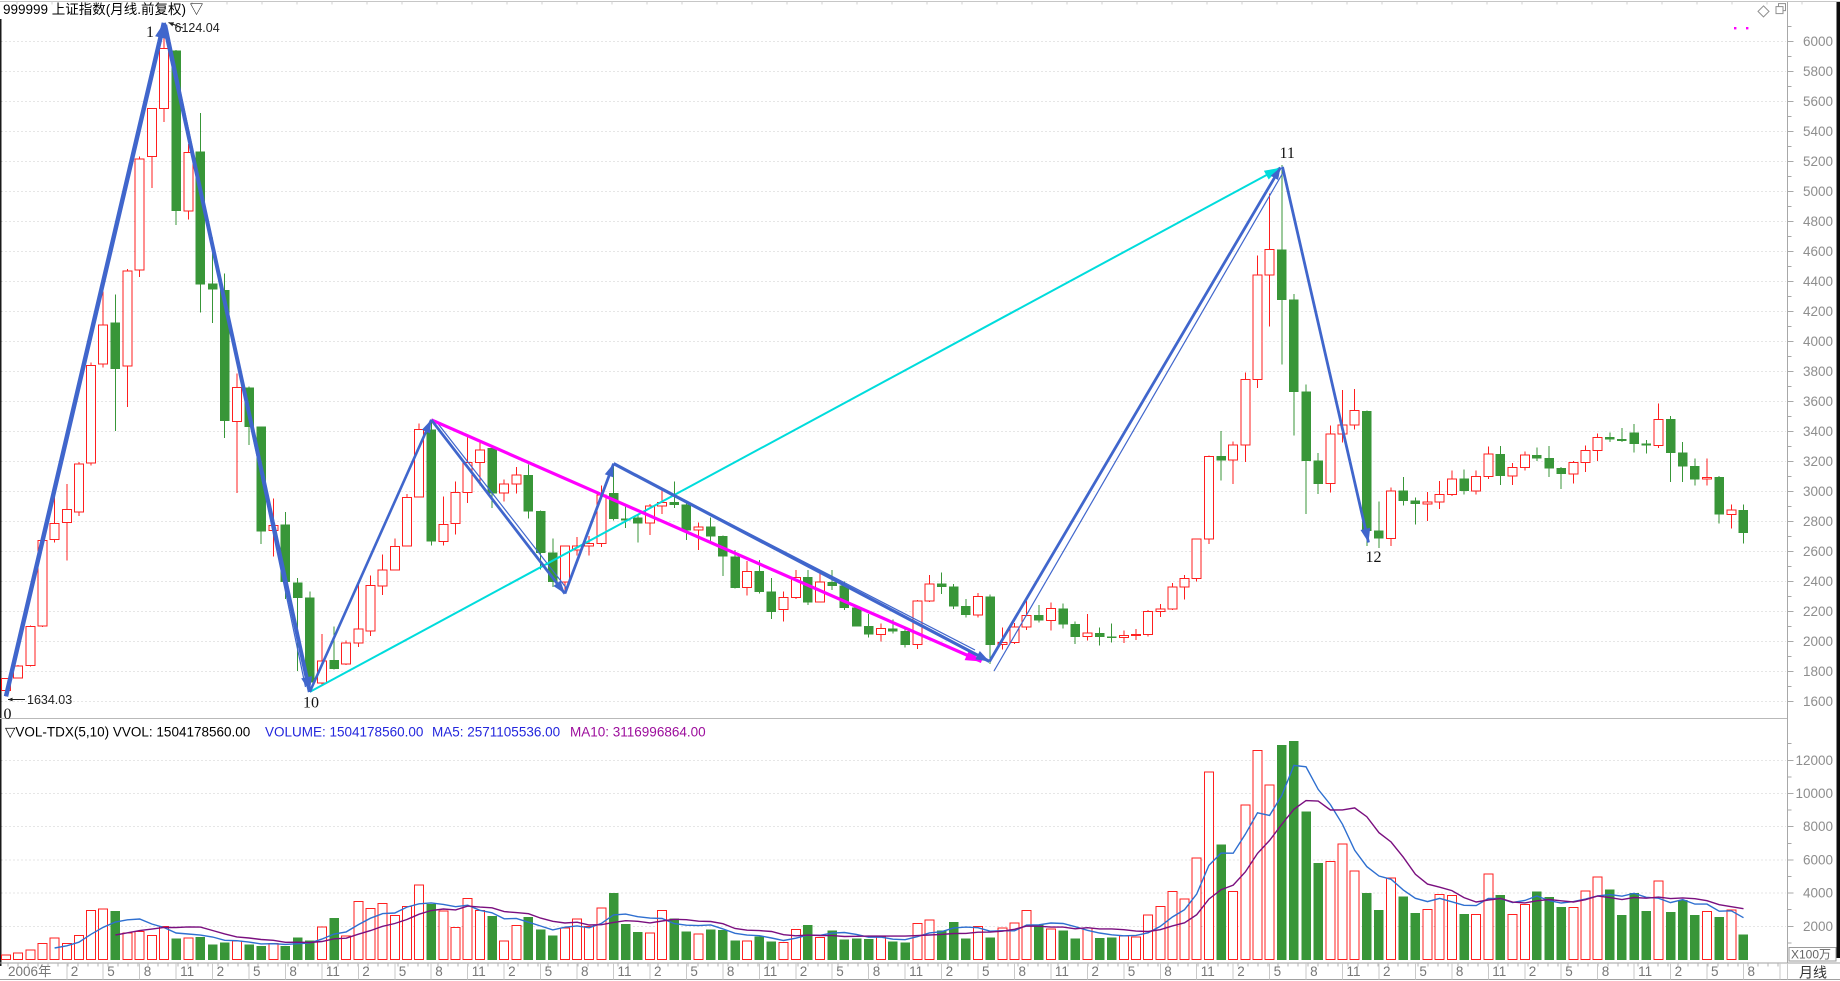 The image size is (1840, 981). Describe the element at coordinates (1818, 191) in the screenshot. I see `svg-text: 5000` at that location.